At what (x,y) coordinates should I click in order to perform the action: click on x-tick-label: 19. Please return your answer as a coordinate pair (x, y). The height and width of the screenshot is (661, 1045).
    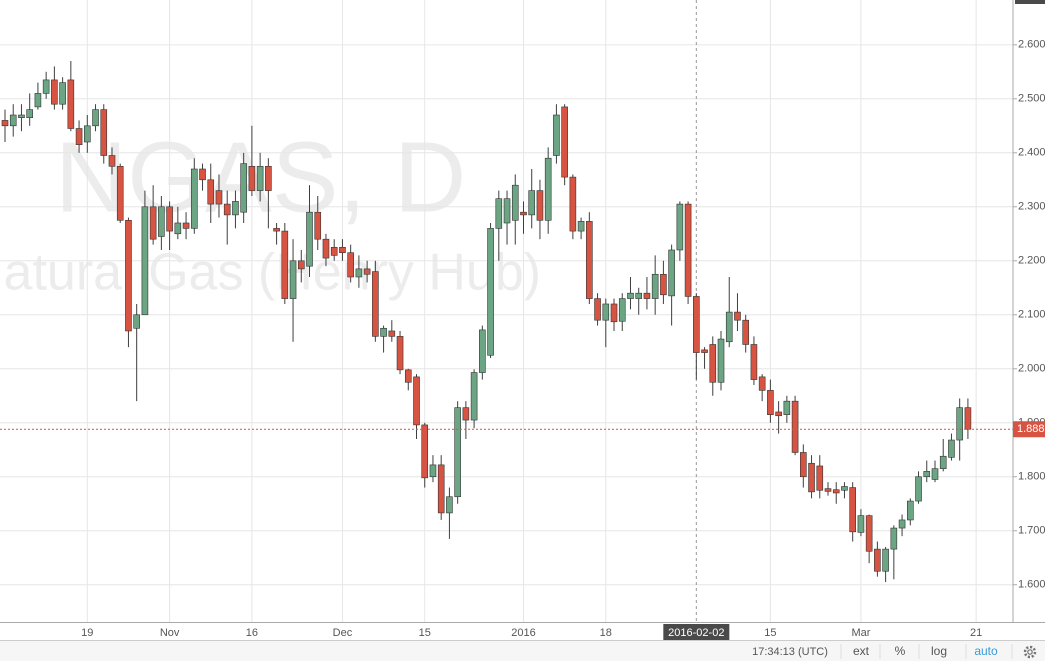
    Looking at the image, I should click on (87, 633).